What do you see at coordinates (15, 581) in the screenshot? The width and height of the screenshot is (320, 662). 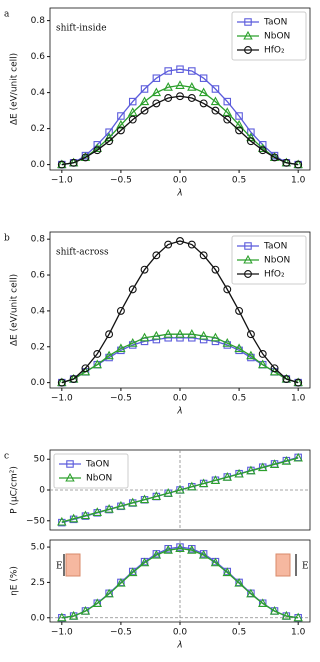 I see `y-axis-label: ηE (%)` at bounding box center [15, 581].